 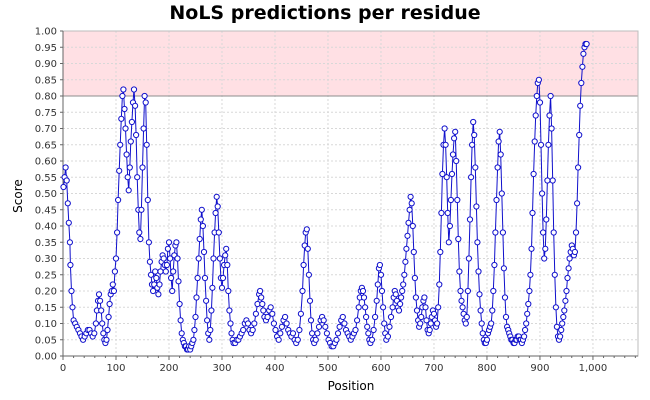 What do you see at coordinates (46, 210) in the screenshot?
I see `y-tick-label: 0.45` at bounding box center [46, 210].